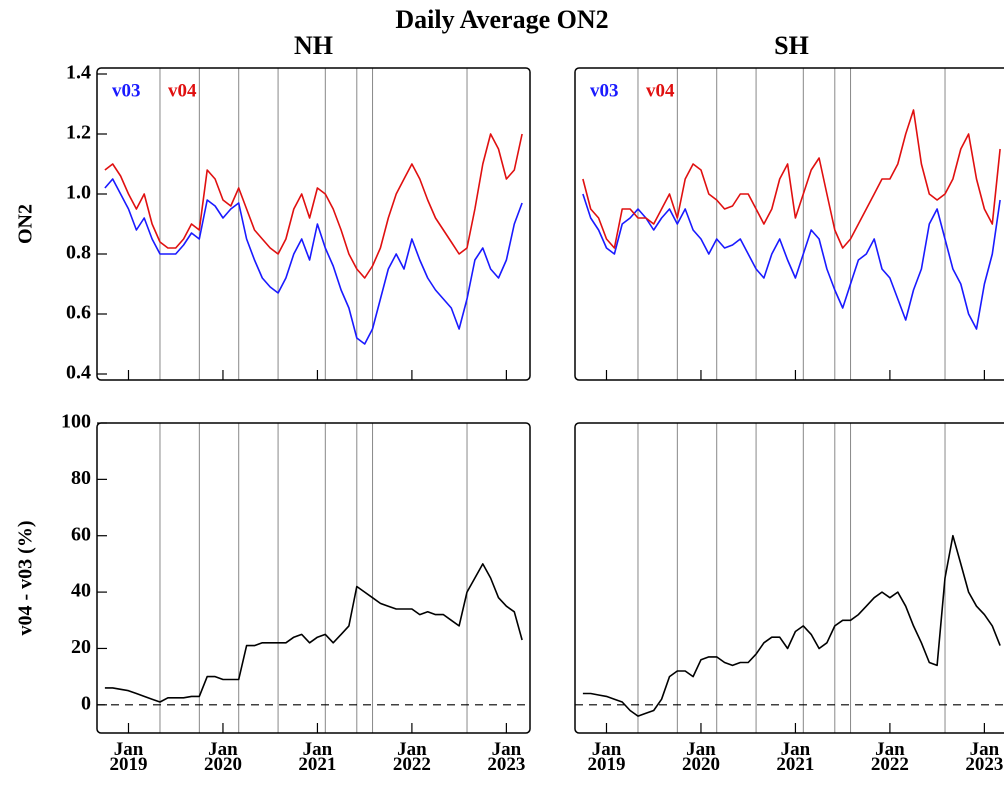  Describe the element at coordinates (26, 224) in the screenshot. I see `y-axis-label: ON2` at that location.